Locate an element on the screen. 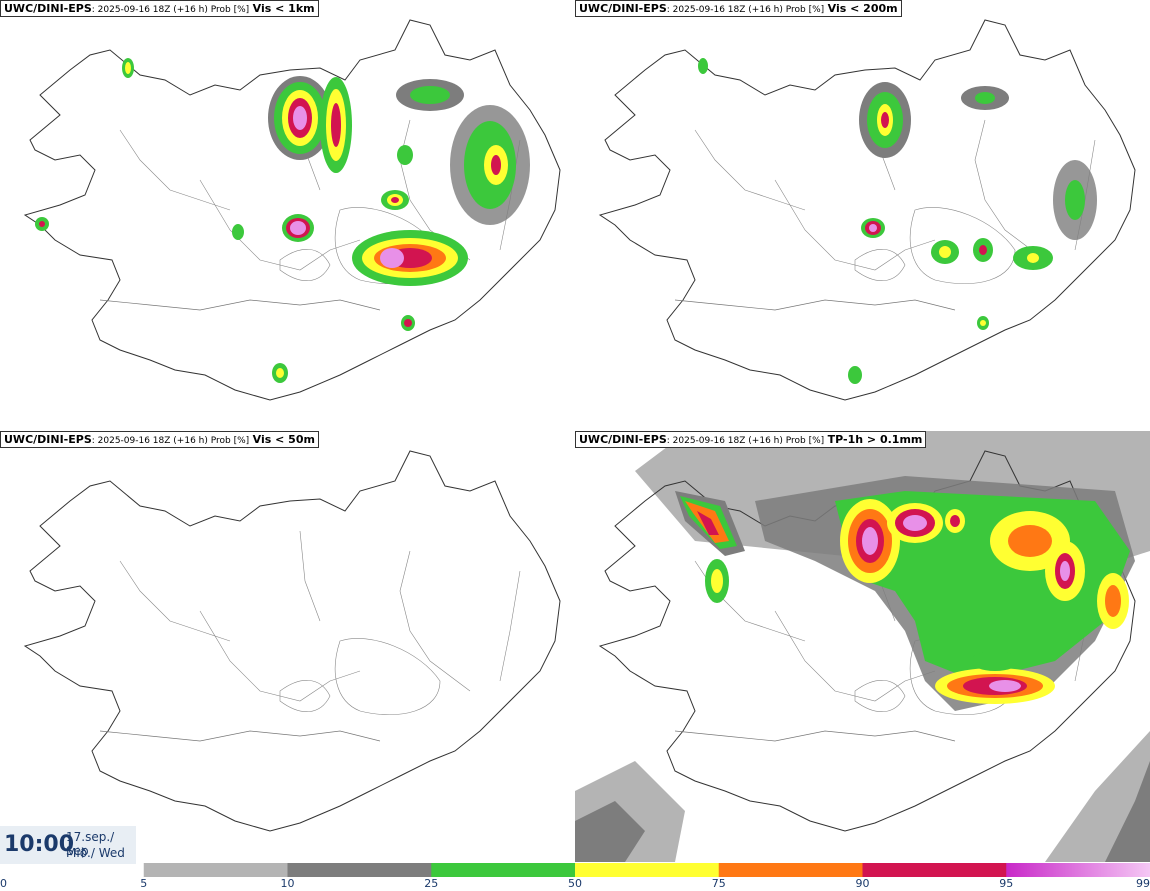 The image size is (1150, 891). colorbar-tick-label: 25 is located at coordinates (431, 883).